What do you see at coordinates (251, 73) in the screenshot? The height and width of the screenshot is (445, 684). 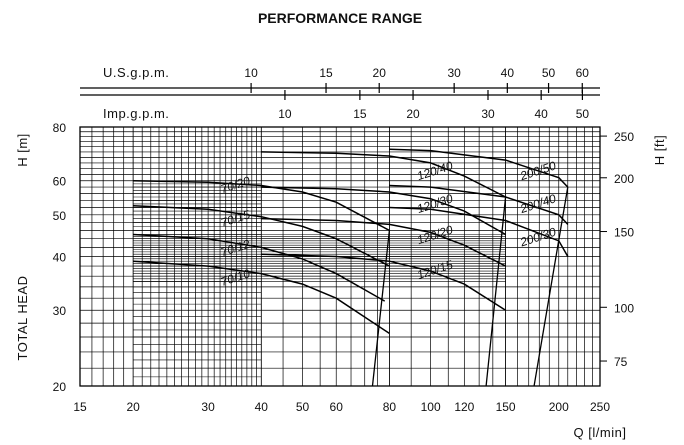 I see `usgpm-tick-label: 10` at bounding box center [251, 73].